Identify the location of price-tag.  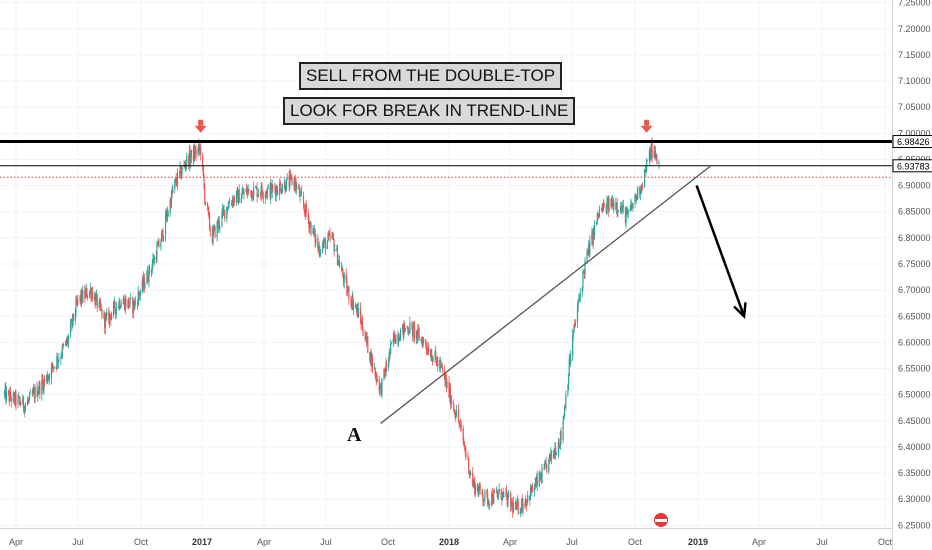
(912, 142).